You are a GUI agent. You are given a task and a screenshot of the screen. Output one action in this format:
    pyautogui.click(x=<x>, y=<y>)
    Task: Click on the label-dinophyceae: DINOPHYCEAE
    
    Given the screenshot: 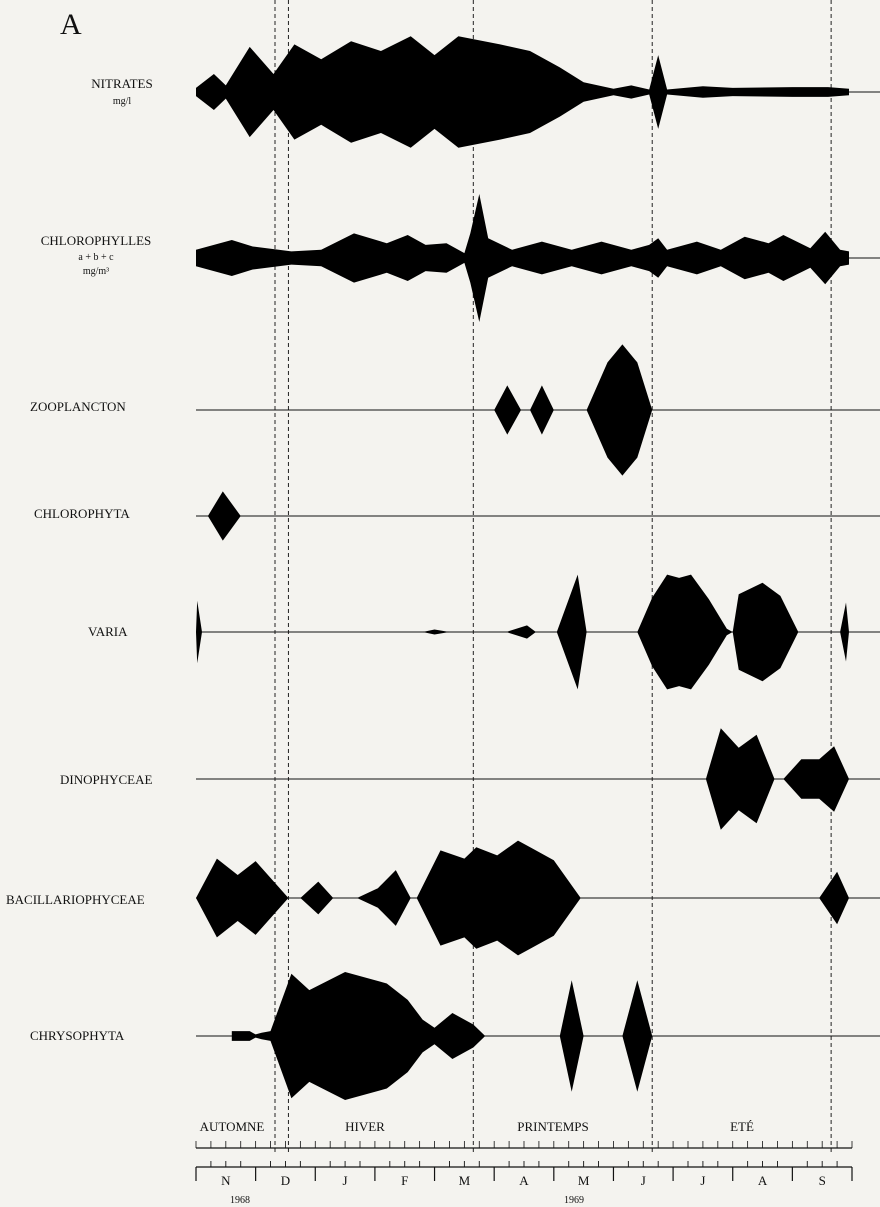 What is the action you would take?
    pyautogui.click(x=106, y=779)
    